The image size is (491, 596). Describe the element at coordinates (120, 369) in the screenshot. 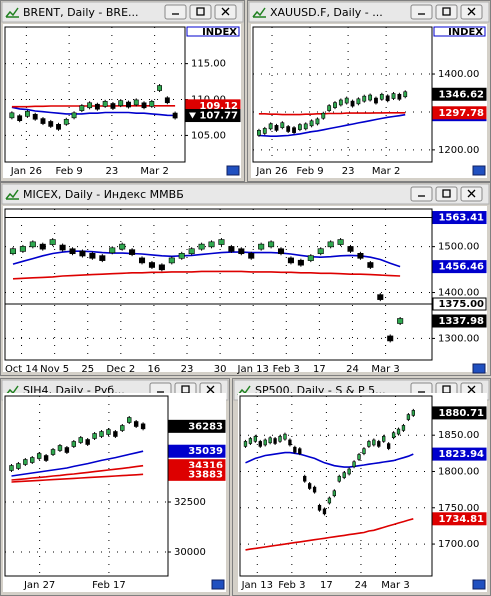

I see `x-tick-label: Dec 2` at that location.